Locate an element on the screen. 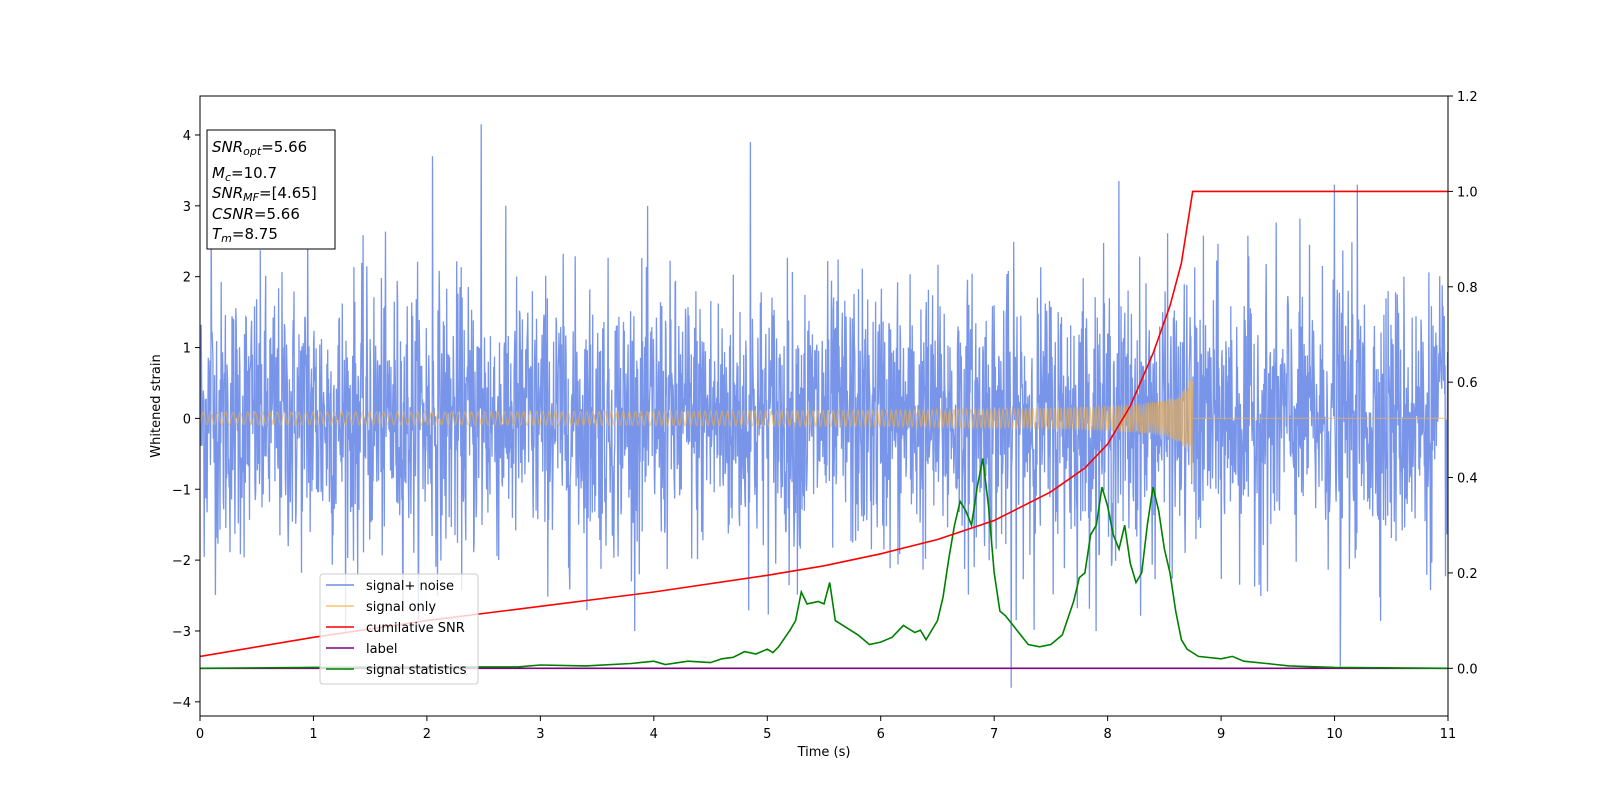 The width and height of the screenshot is (1600, 800). legend-label: signal only is located at coordinates (401, 607).